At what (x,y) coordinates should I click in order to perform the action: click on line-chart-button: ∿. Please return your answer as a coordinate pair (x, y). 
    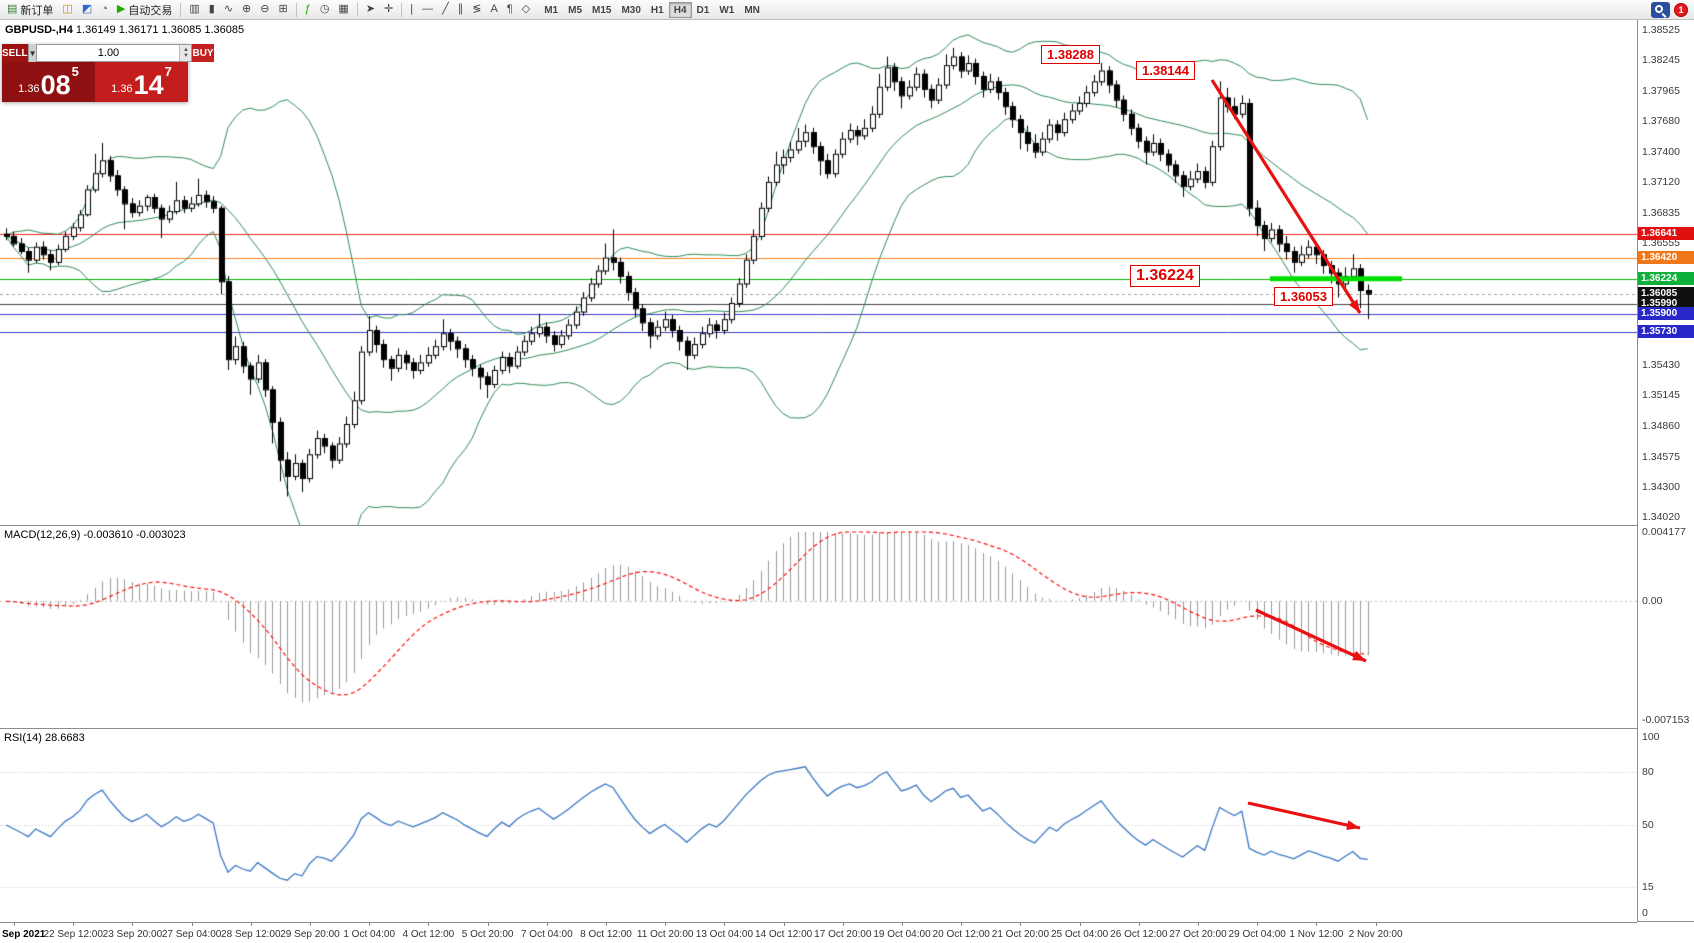
    Looking at the image, I should click on (228, 9).